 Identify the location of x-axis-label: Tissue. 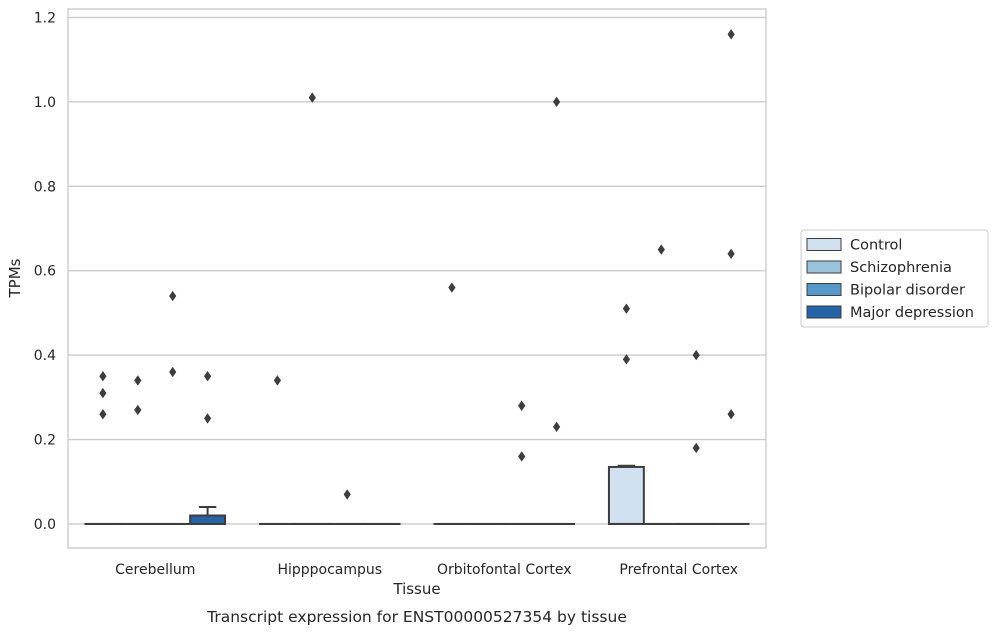
(416, 589).